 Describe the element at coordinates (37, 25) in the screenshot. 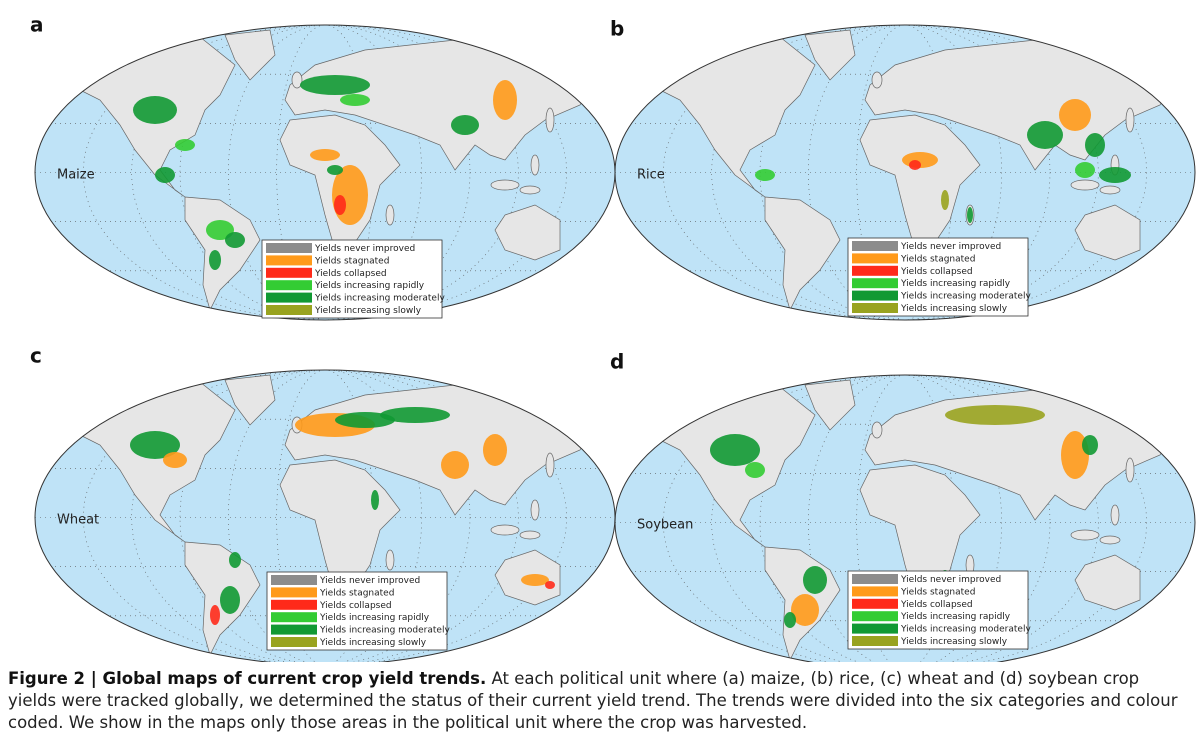

I see `panel-letter: a` at that location.